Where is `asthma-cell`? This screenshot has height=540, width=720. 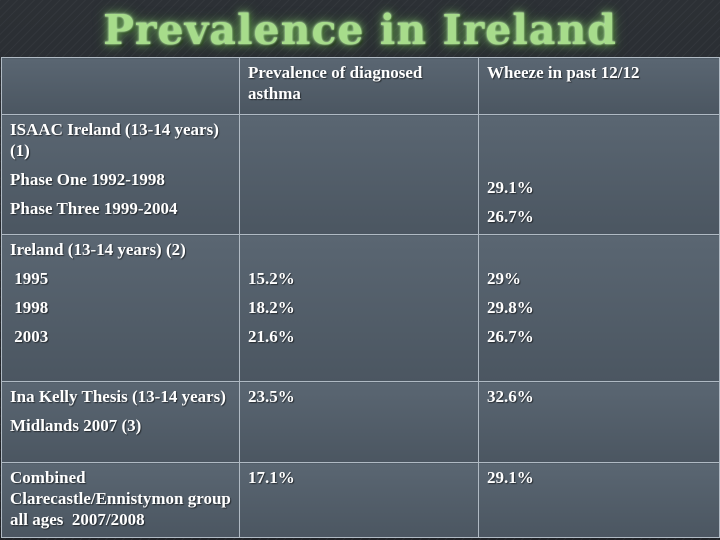 asthma-cell is located at coordinates (359, 174).